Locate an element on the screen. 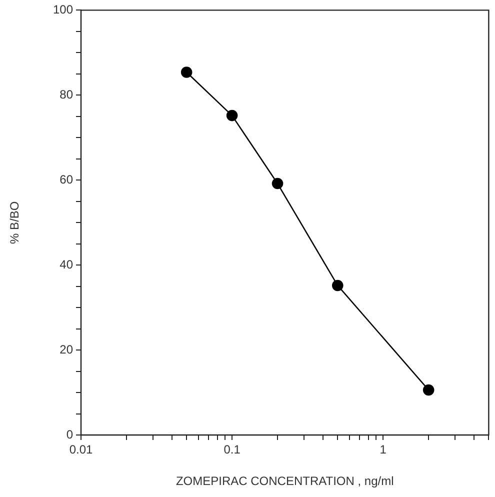  y-tick-label: 60 is located at coordinates (67, 179).